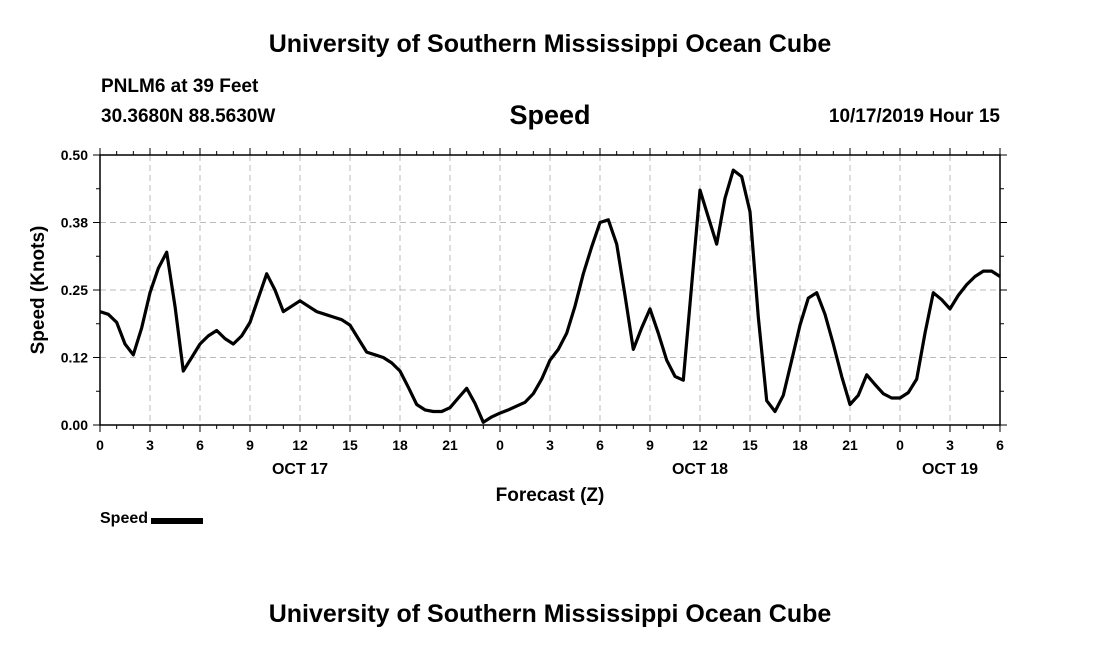 The width and height of the screenshot is (1100, 650). What do you see at coordinates (74, 223) in the screenshot?
I see `y-tick-label: 0.38` at bounding box center [74, 223].